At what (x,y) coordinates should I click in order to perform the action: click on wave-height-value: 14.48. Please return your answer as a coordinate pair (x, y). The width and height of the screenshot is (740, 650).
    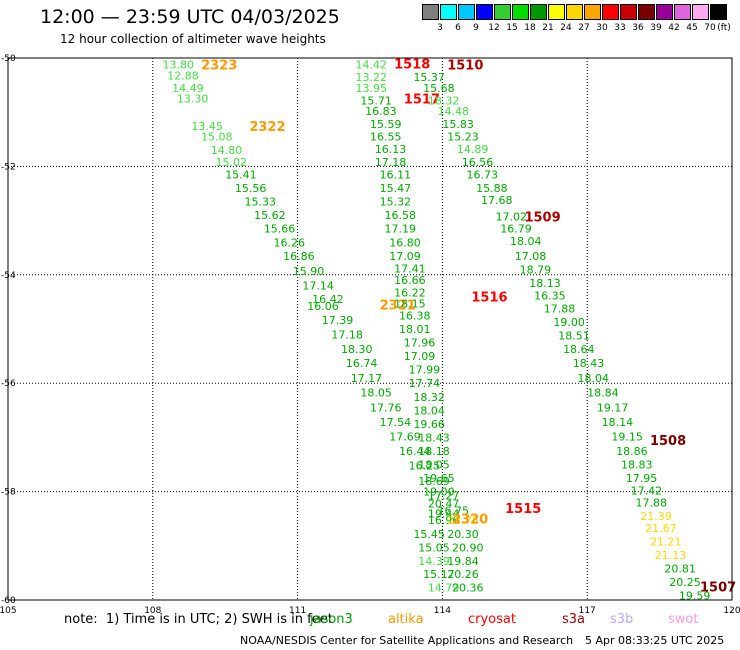
    Looking at the image, I should click on (454, 111).